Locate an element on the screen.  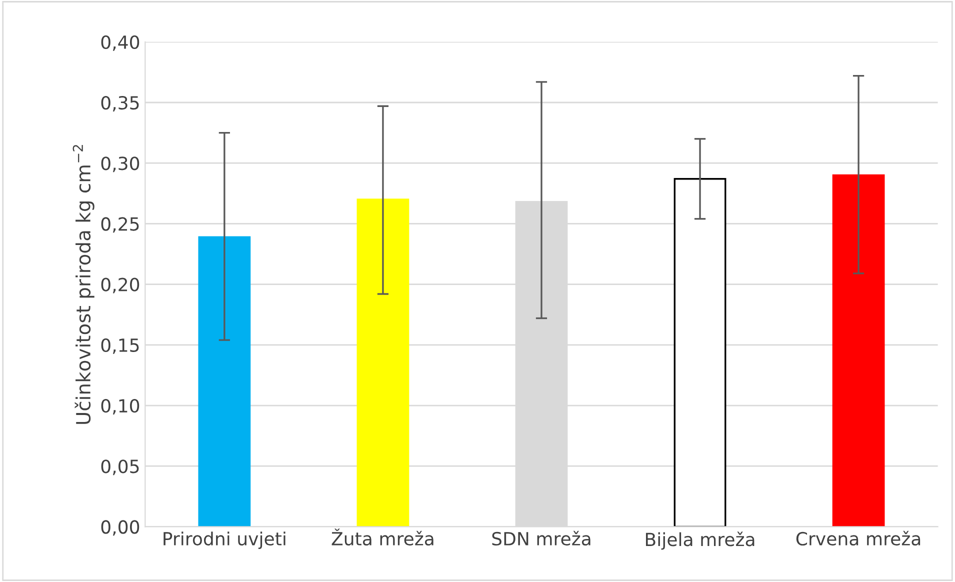
y-tick-label: 0,05 is located at coordinates (120, 468).